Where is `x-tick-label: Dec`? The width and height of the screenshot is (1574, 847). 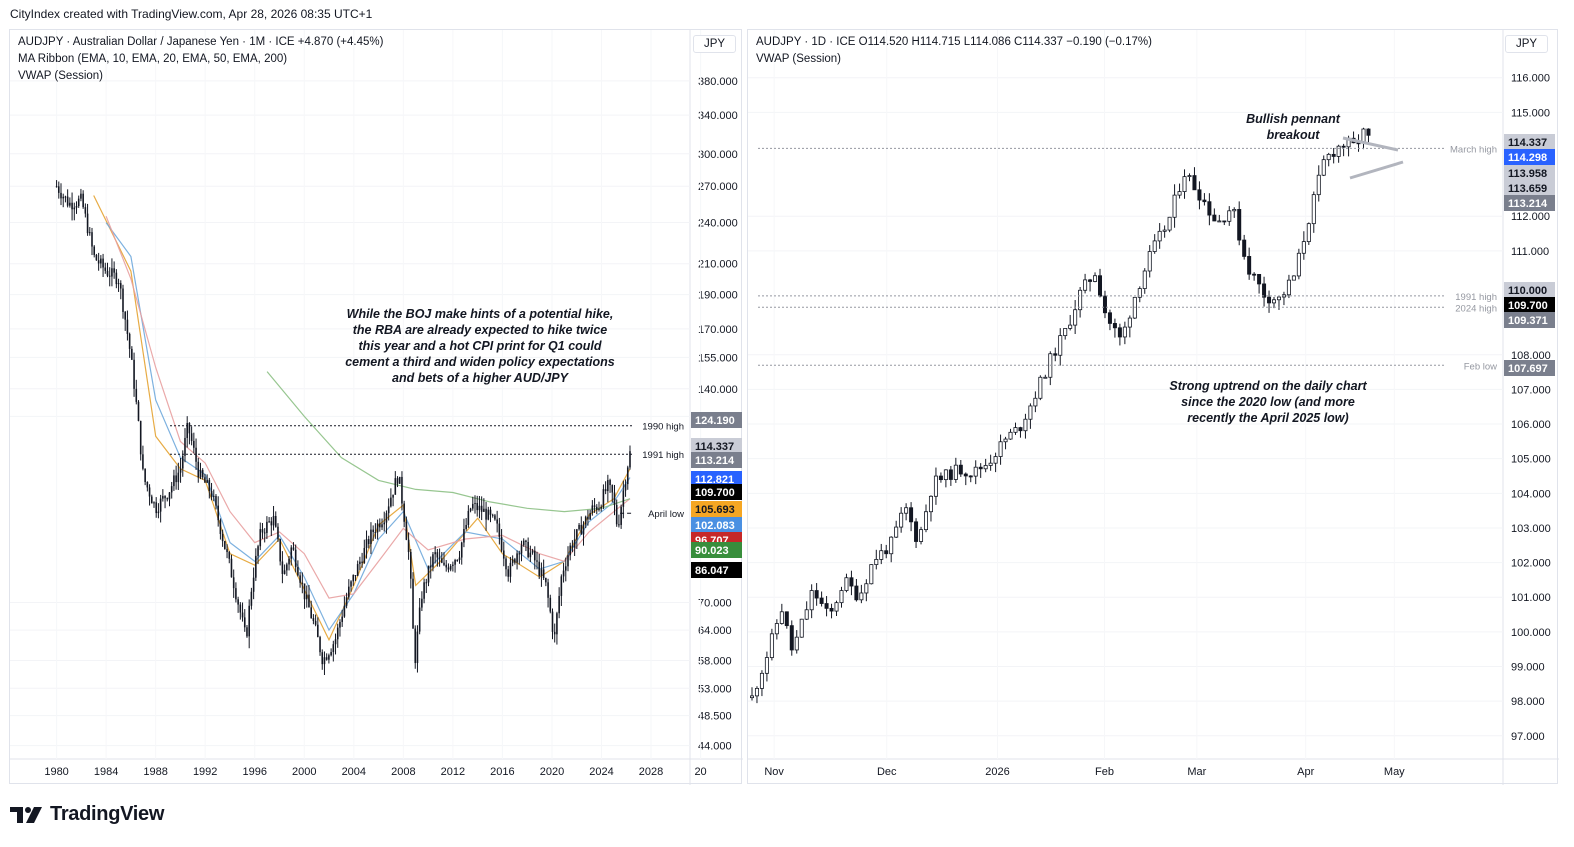 x-tick-label: Dec is located at coordinates (887, 772).